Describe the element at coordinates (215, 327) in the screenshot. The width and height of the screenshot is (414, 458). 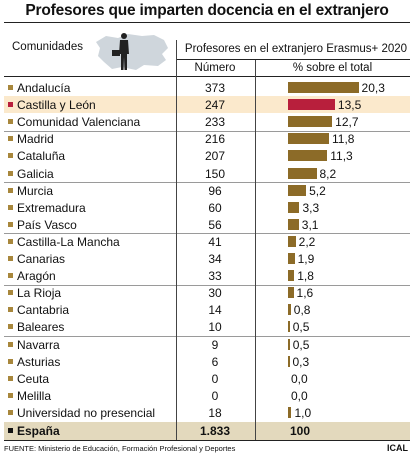
I see `number-value: 10` at that location.